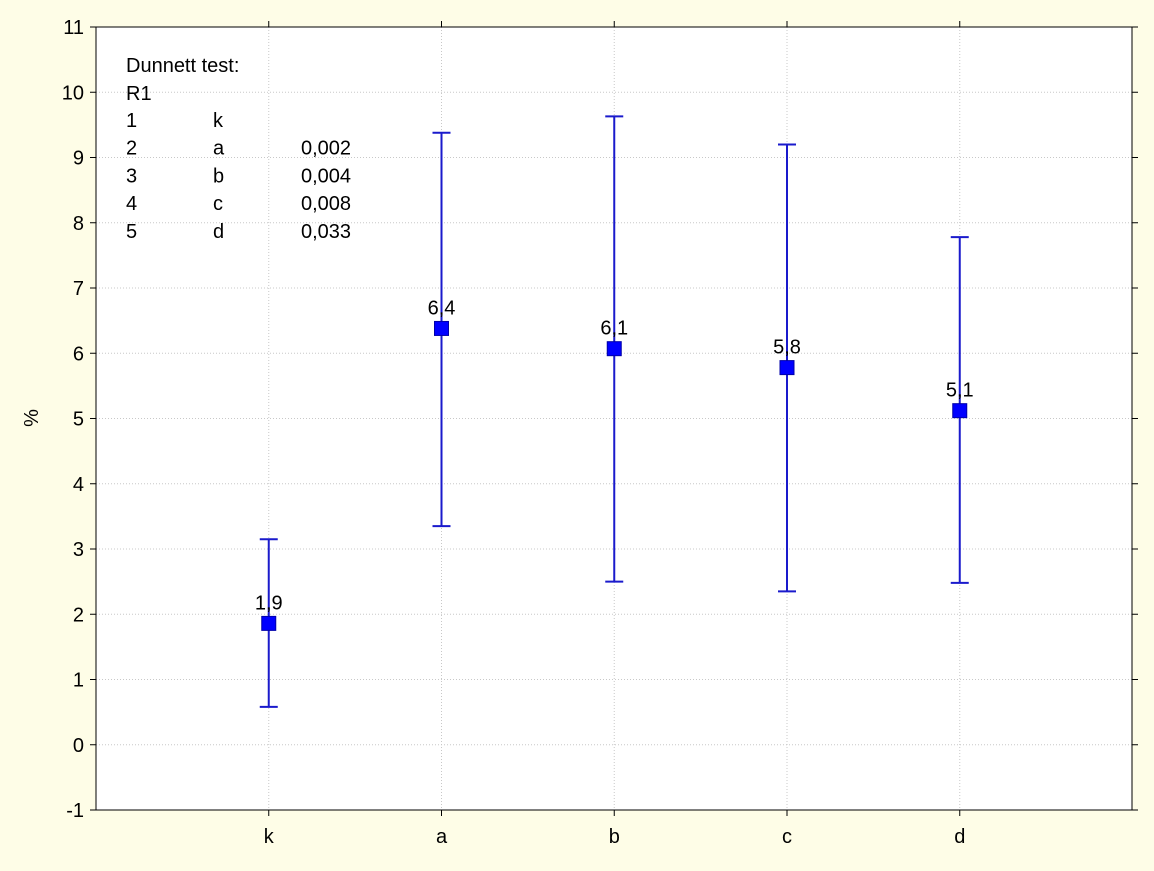  I want to click on y-tick-label: 3, so click(78, 550).